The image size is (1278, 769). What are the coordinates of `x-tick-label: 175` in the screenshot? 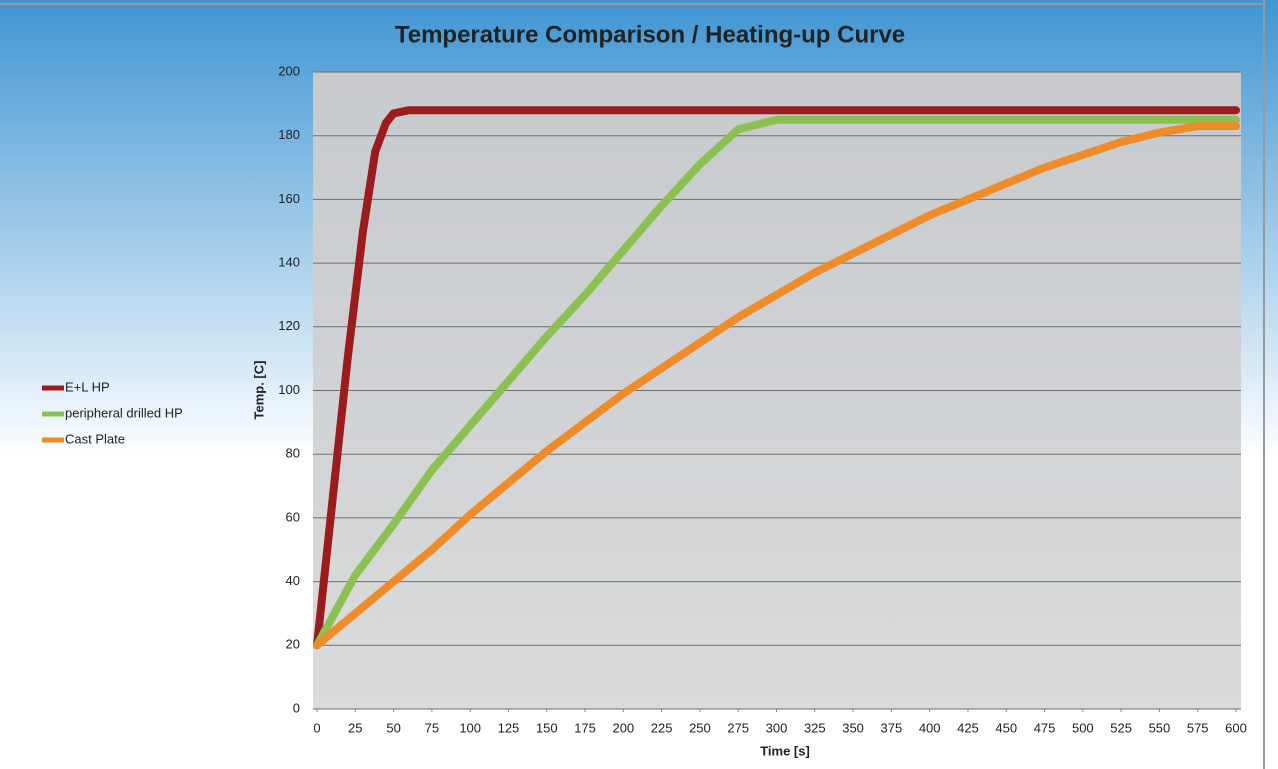 It's located at (585, 727).